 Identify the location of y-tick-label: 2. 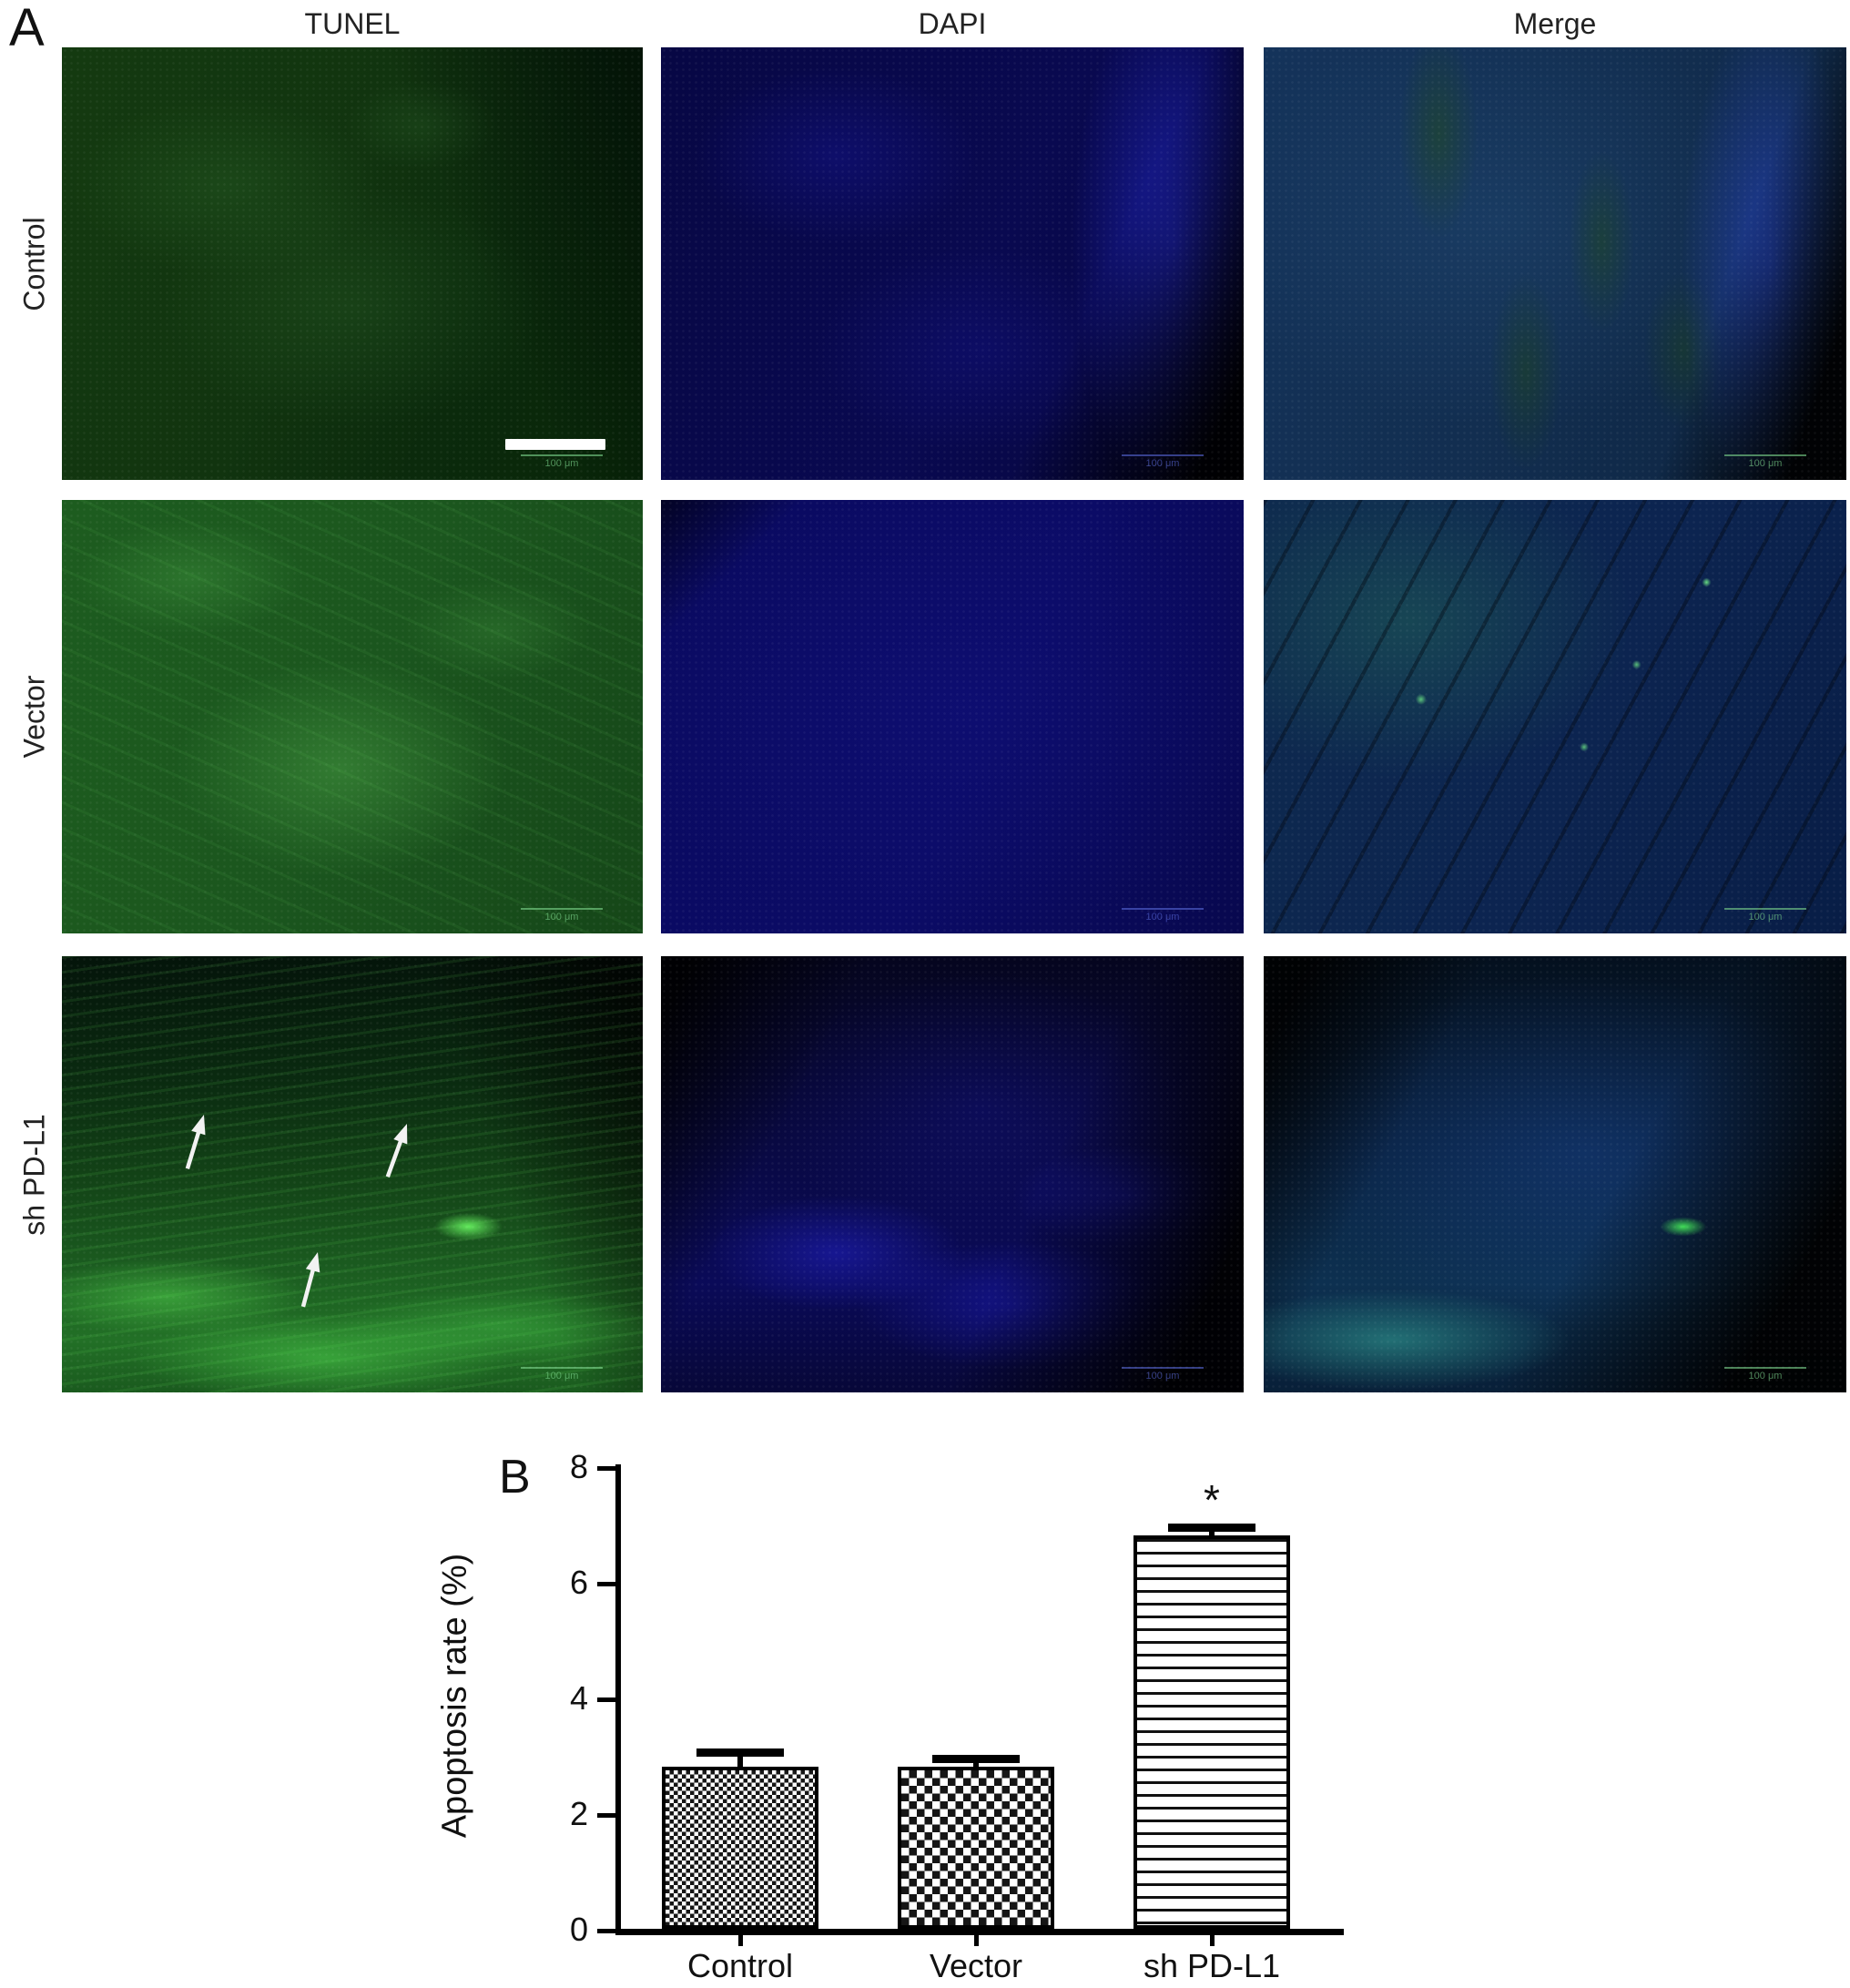
(579, 1813).